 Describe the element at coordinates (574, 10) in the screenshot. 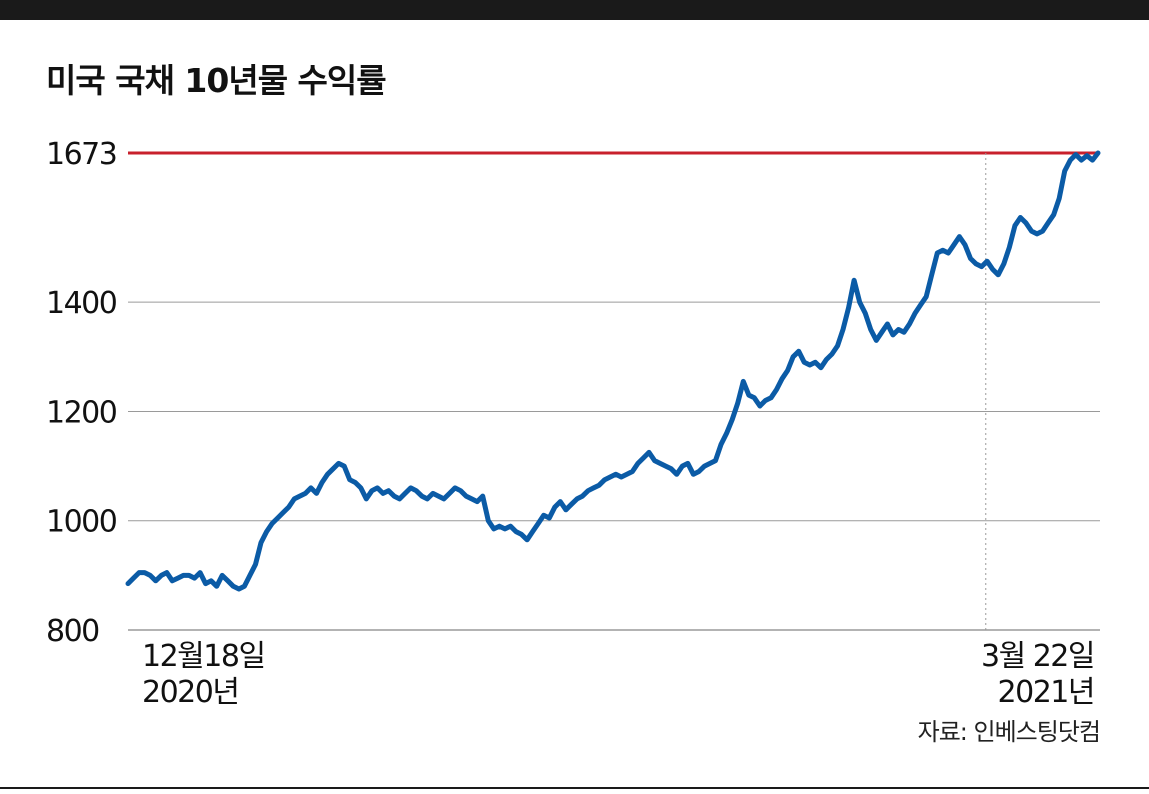

I see `top-bar` at that location.